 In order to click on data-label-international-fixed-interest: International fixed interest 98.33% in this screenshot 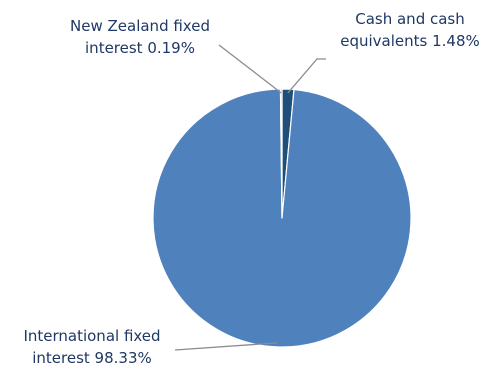, I will do `click(92, 347)`.